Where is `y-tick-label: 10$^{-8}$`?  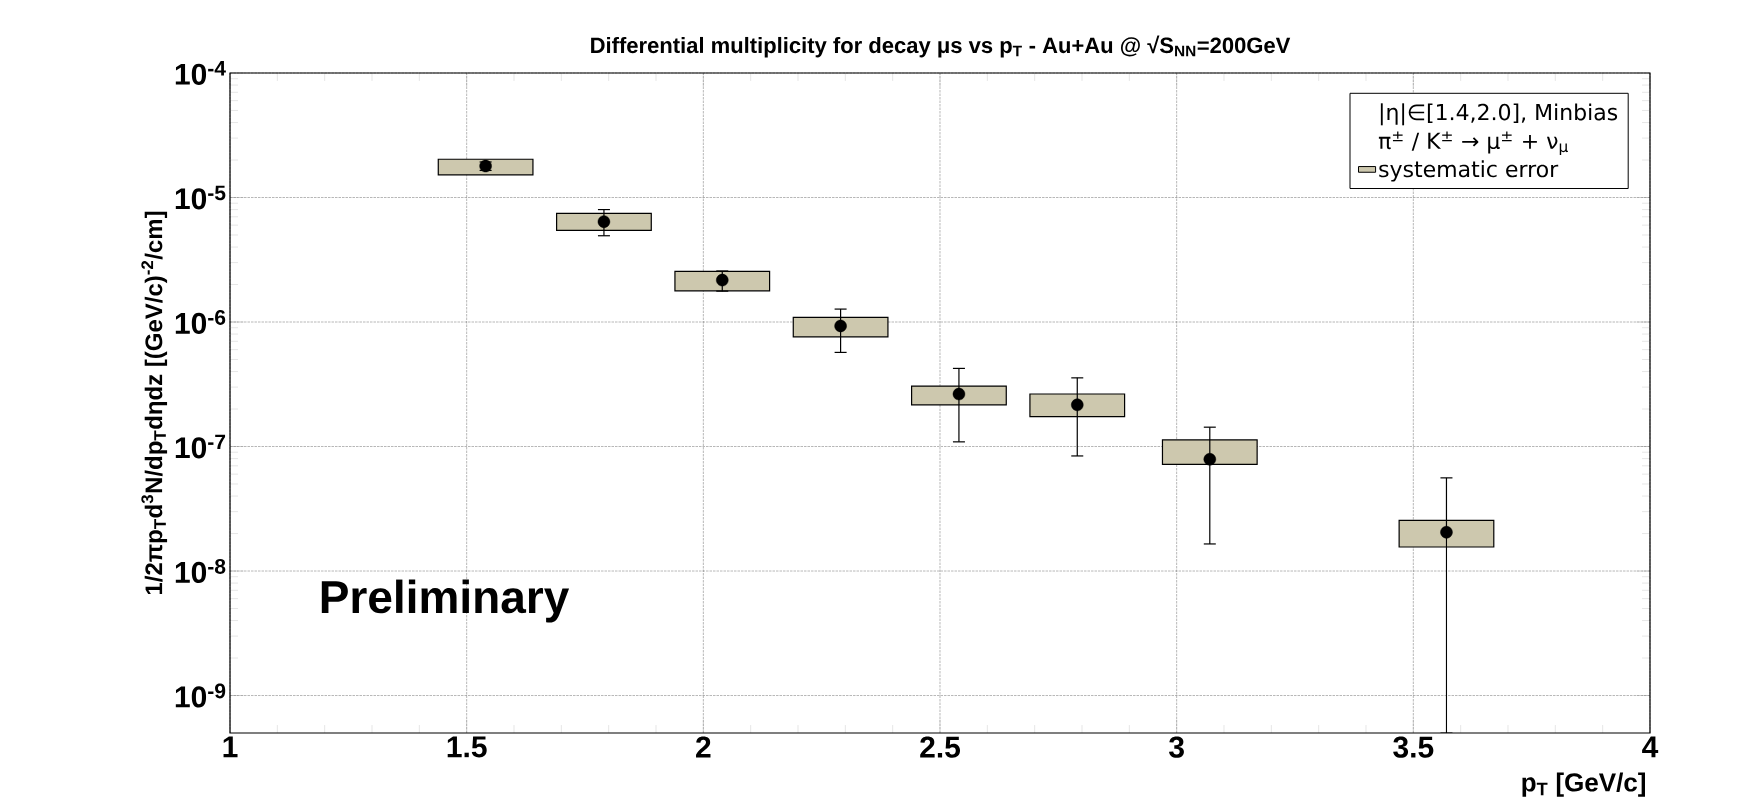
y-tick-label: 10$^{-8}$ is located at coordinates (200, 571).